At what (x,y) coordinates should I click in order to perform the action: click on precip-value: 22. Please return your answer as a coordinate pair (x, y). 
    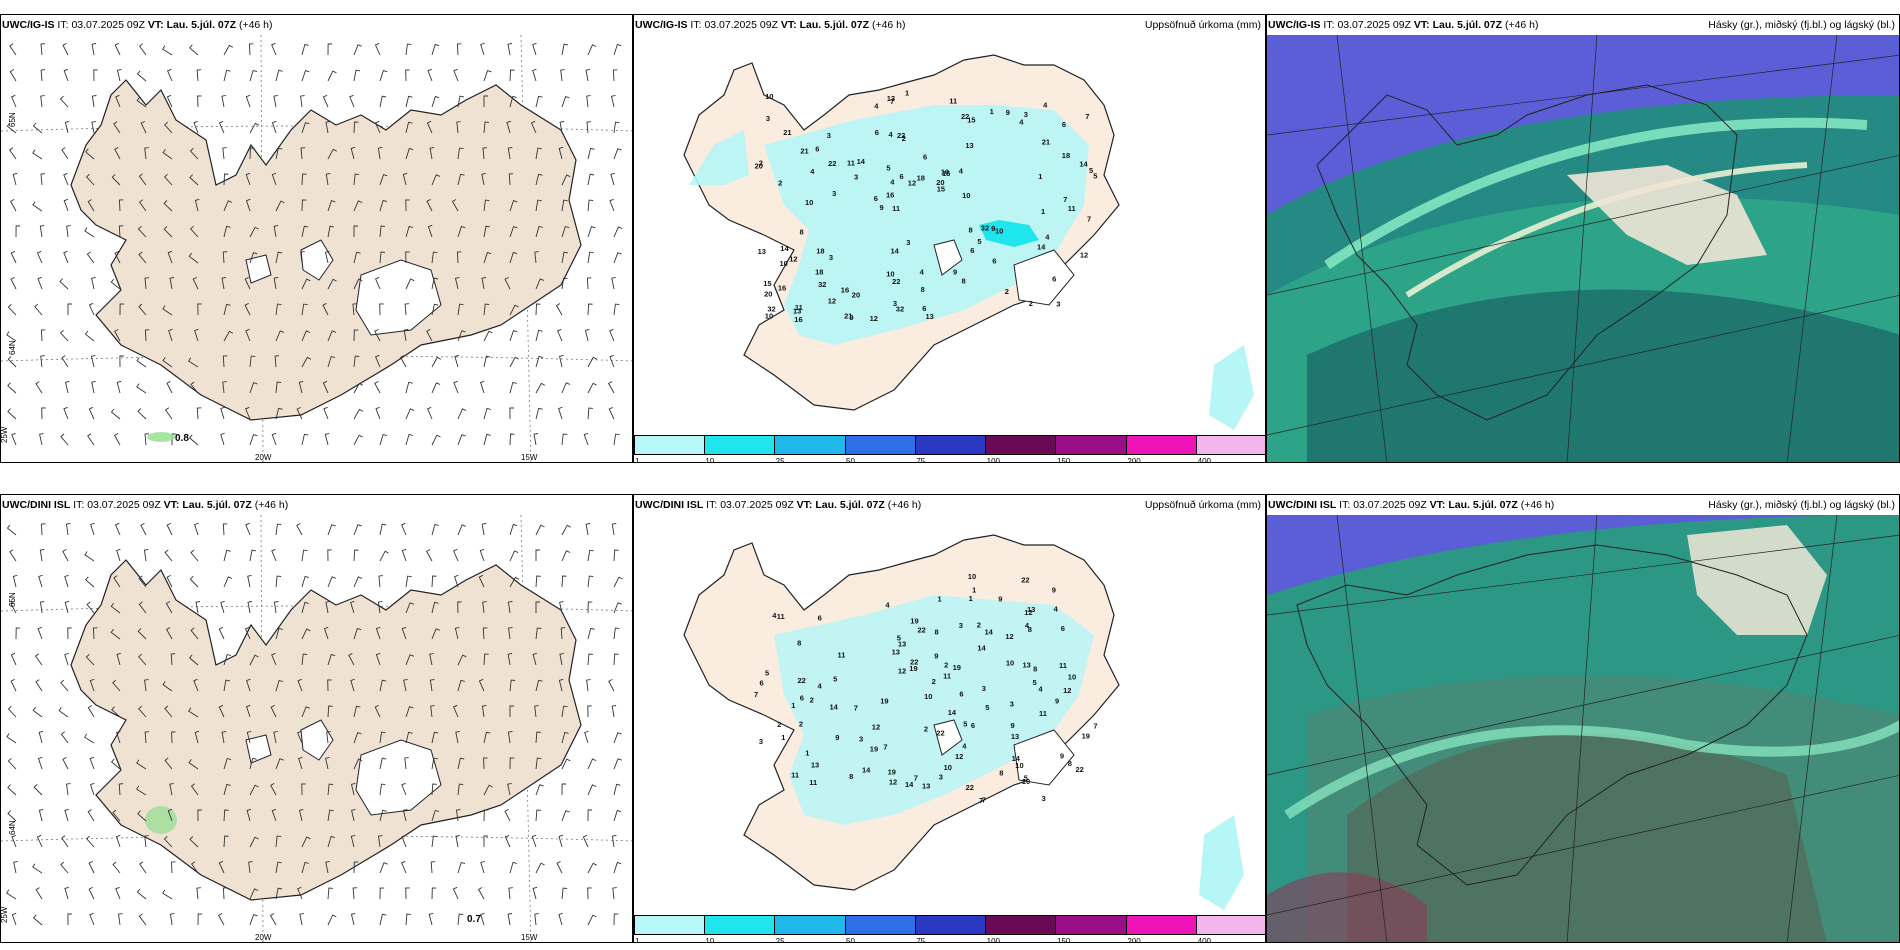
    Looking at the image, I should click on (1025, 580).